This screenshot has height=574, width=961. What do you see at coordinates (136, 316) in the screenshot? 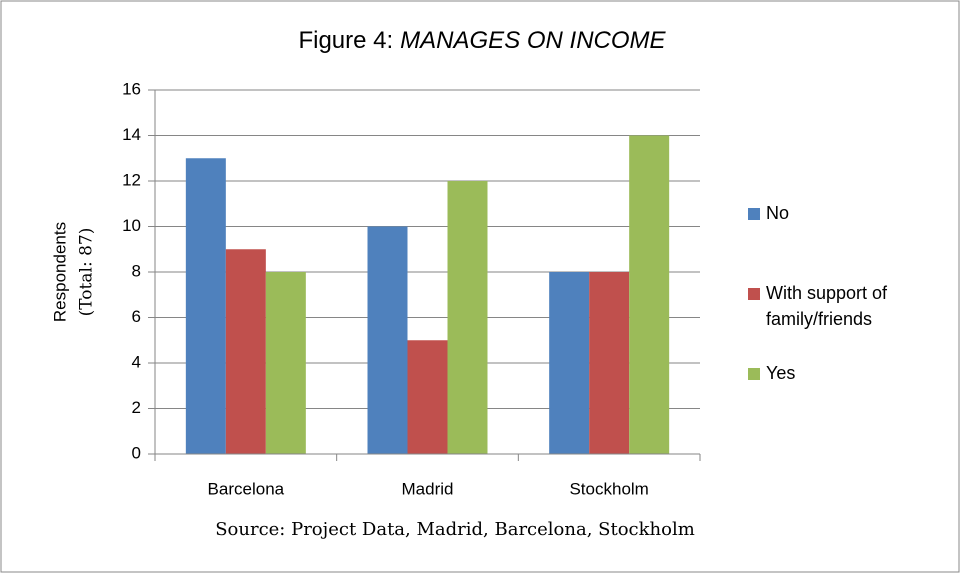
I see `y-tick-label: 6` at bounding box center [136, 316].